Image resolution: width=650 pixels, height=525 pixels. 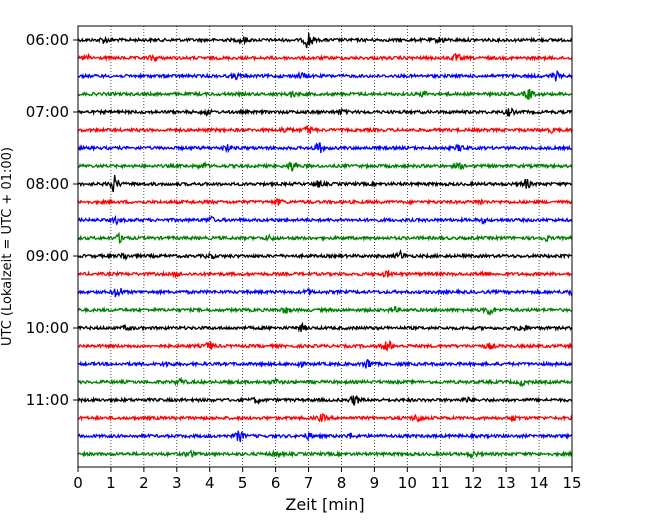 I want to click on x-tick-label: 13, so click(x=506, y=483).